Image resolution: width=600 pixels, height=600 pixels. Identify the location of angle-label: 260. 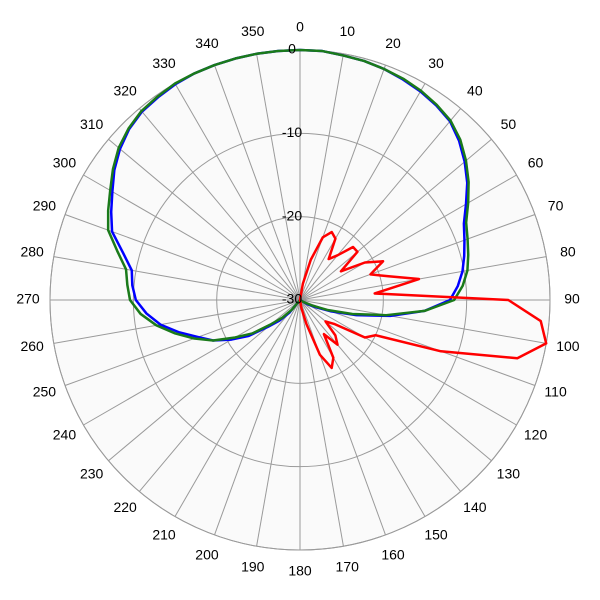
(32, 346).